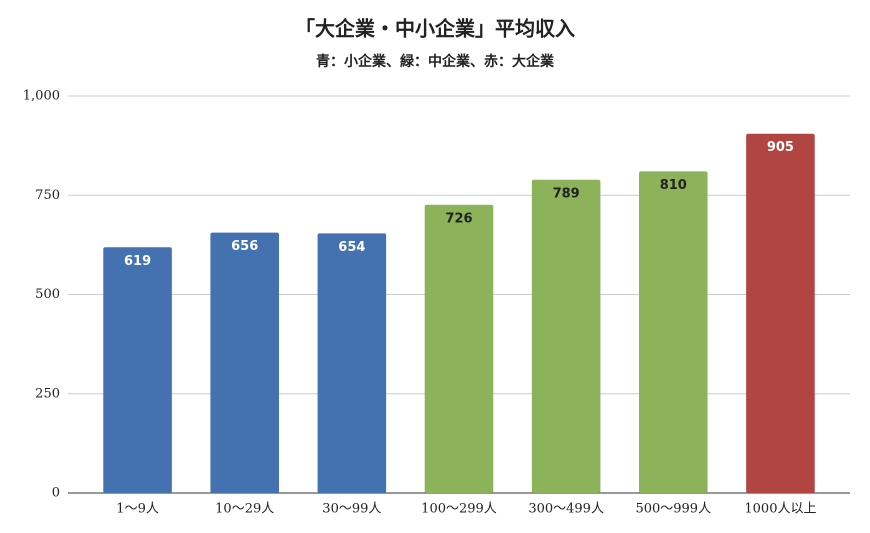 The height and width of the screenshot is (533, 870). I want to click on value-label: 656, so click(244, 246).